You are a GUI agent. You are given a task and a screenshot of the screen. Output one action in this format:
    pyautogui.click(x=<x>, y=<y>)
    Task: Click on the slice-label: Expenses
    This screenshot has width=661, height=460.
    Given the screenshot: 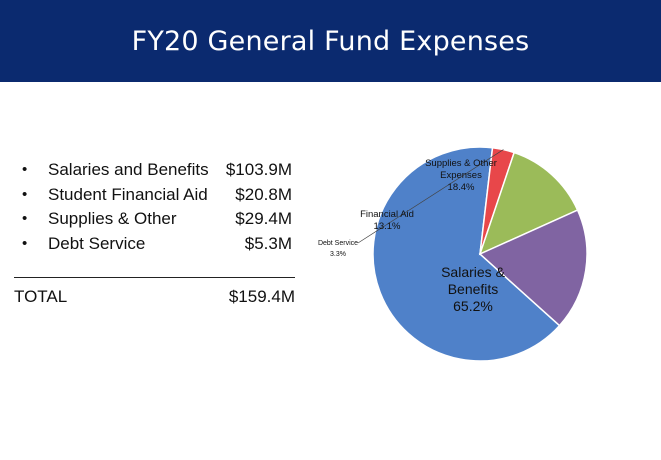 What is the action you would take?
    pyautogui.click(x=461, y=175)
    